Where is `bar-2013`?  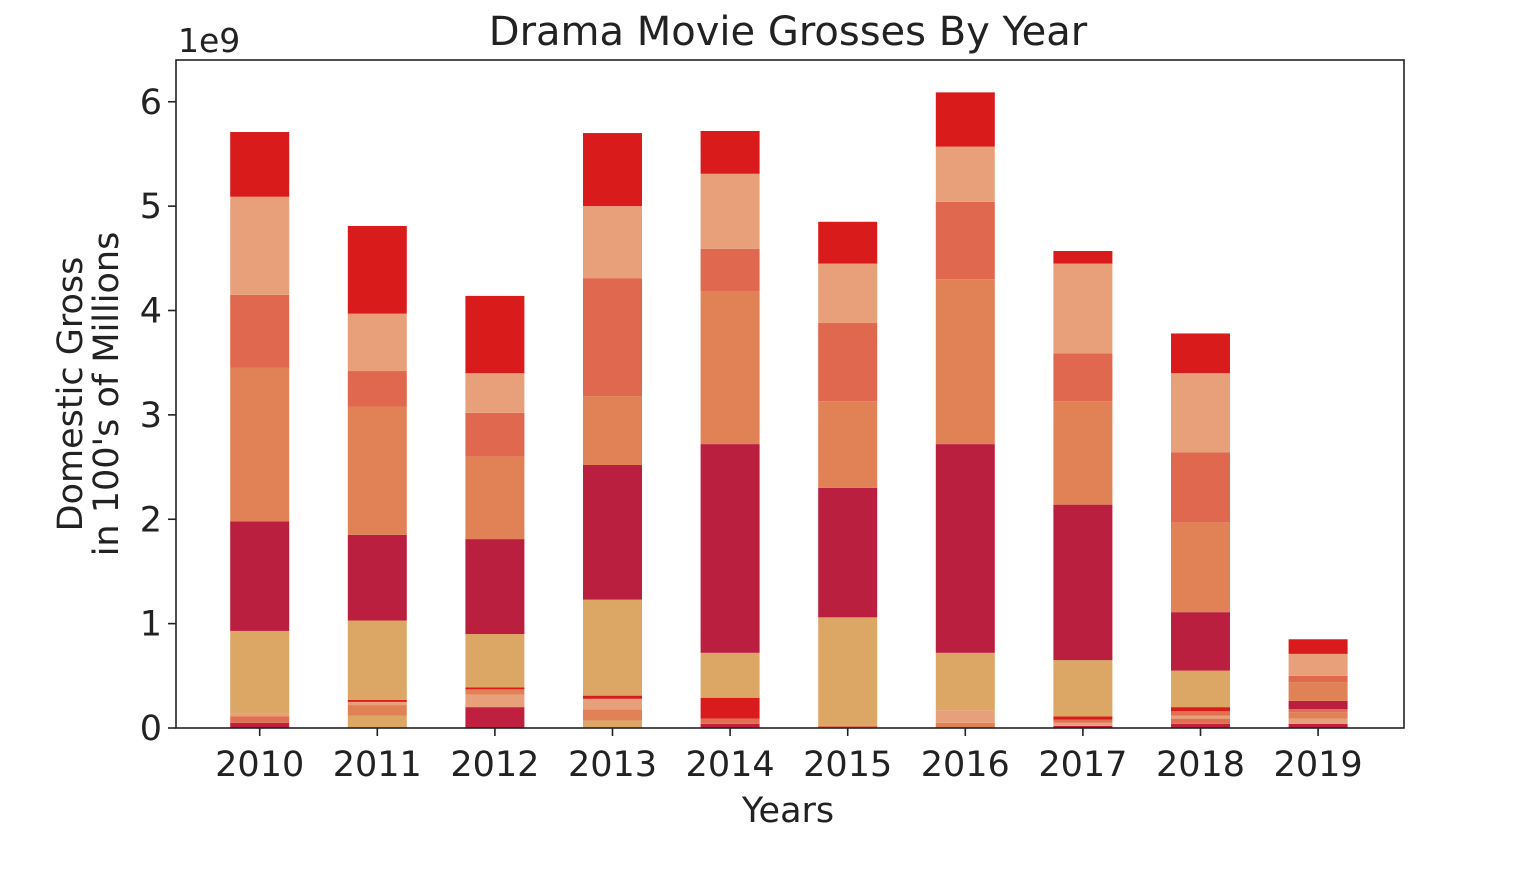
bar-2013 is located at coordinates (612, 430).